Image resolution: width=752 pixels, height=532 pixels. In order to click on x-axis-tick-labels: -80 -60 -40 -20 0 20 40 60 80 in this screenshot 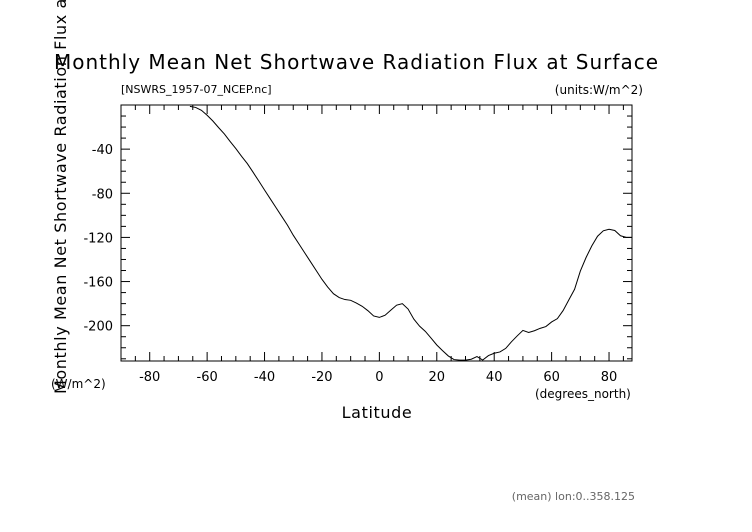, I will do `click(378, 377)`.